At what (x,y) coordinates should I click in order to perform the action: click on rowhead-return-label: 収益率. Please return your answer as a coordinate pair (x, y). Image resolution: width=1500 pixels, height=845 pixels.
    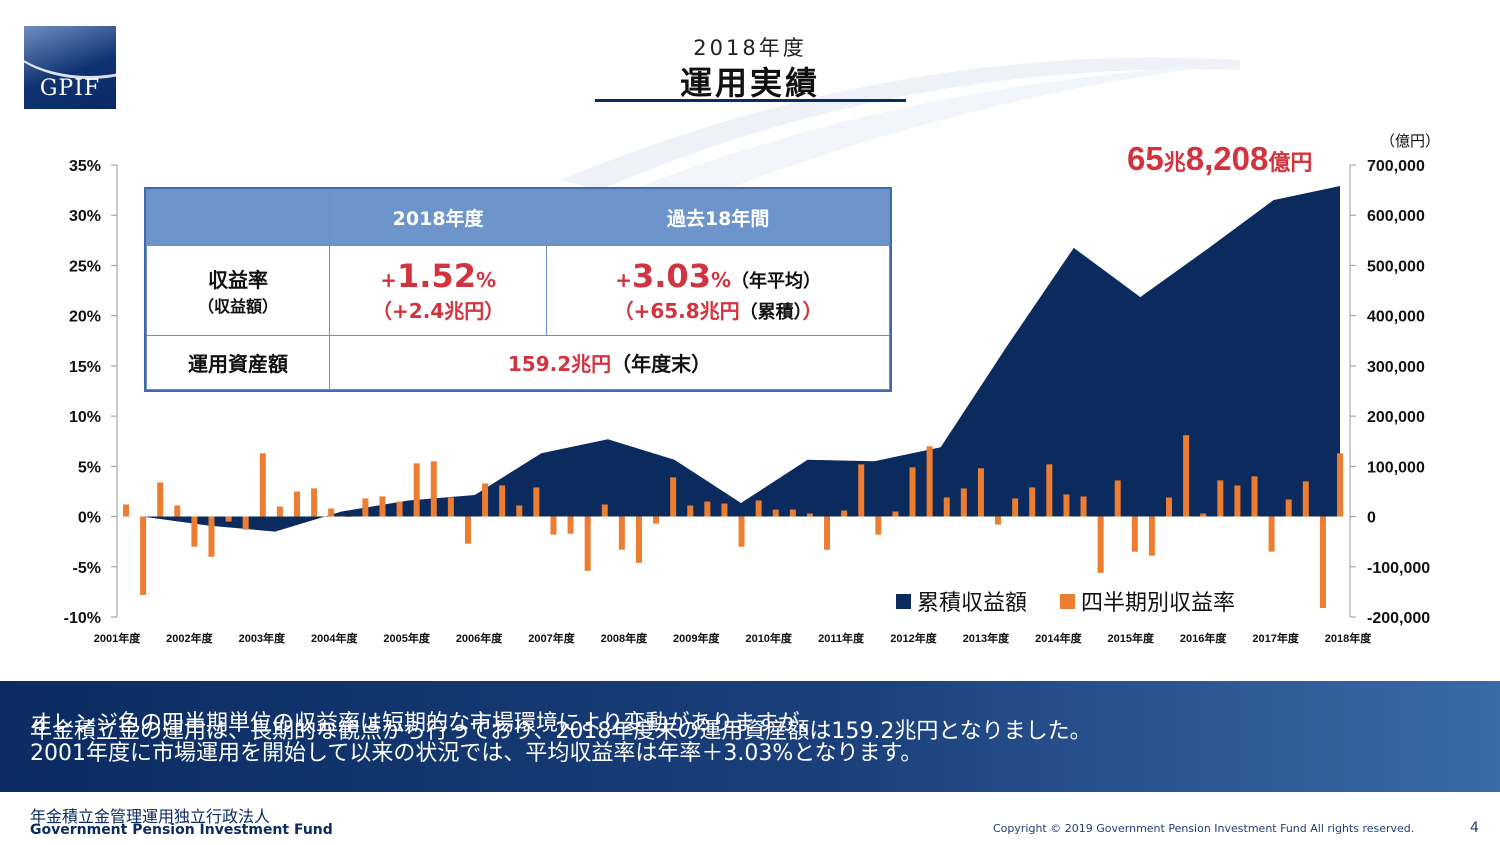
    Looking at the image, I should click on (238, 280).